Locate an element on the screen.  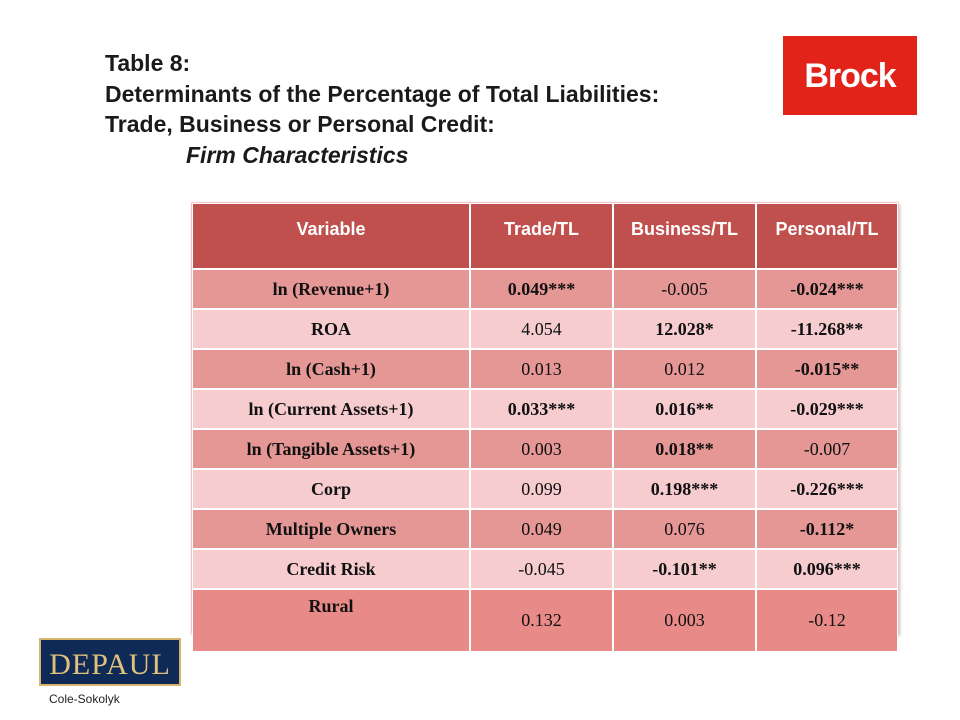
cell-trade: 0.013 is located at coordinates (541, 369).